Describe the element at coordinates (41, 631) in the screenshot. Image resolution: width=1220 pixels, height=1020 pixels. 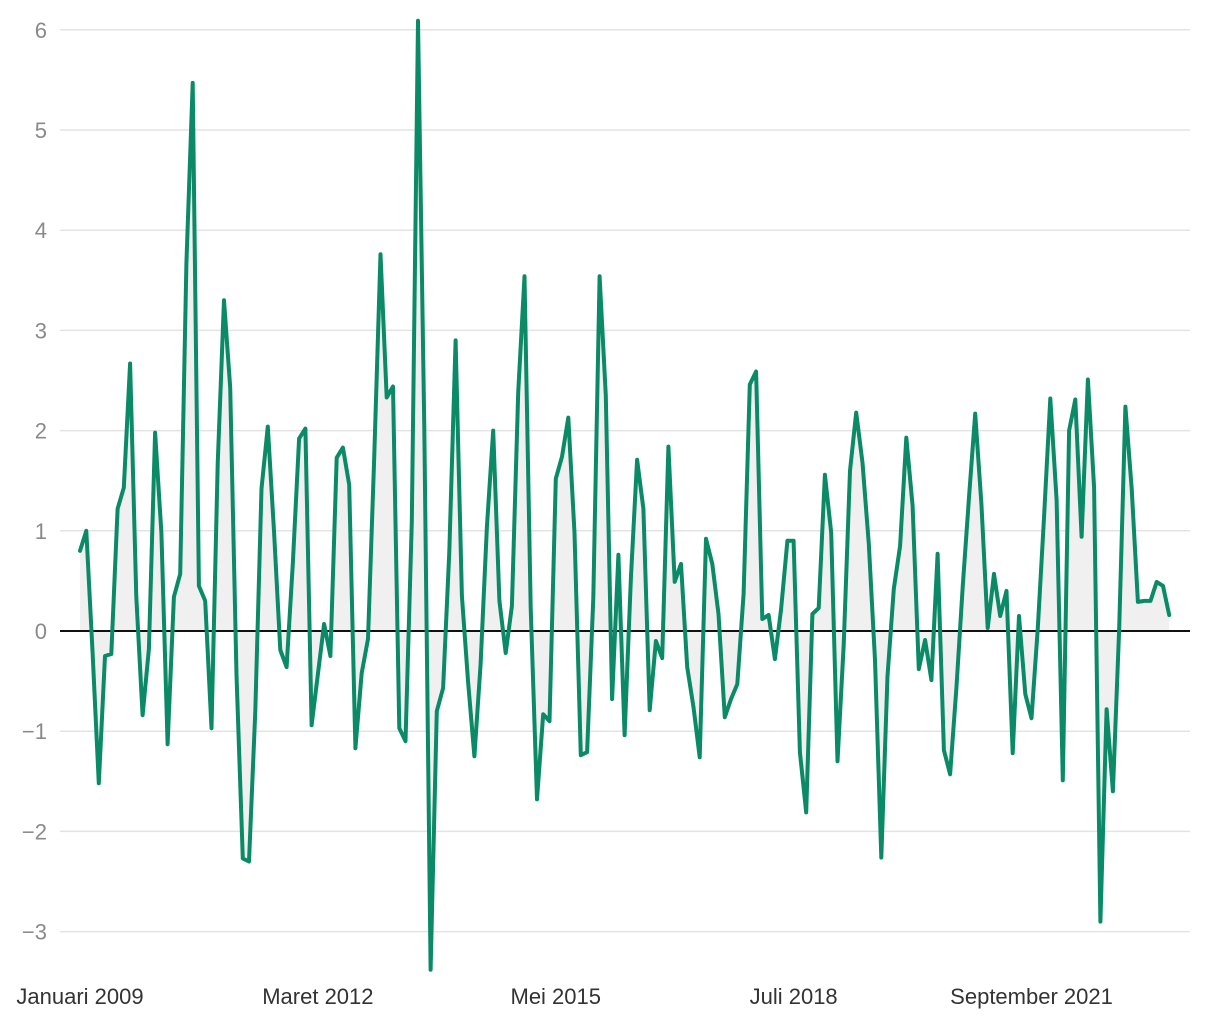
I see `y-tick-label: 0` at that location.